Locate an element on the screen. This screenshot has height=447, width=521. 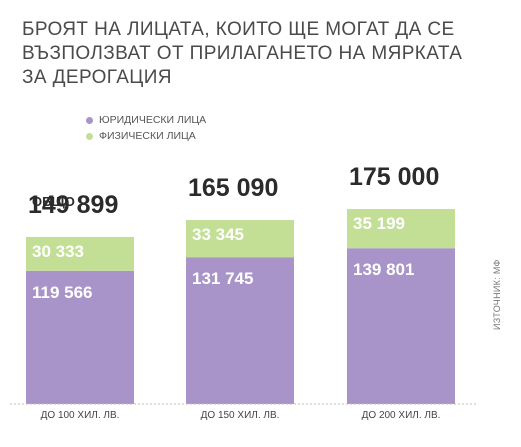
value-label-legal-0: 119 566 is located at coordinates (62, 292).